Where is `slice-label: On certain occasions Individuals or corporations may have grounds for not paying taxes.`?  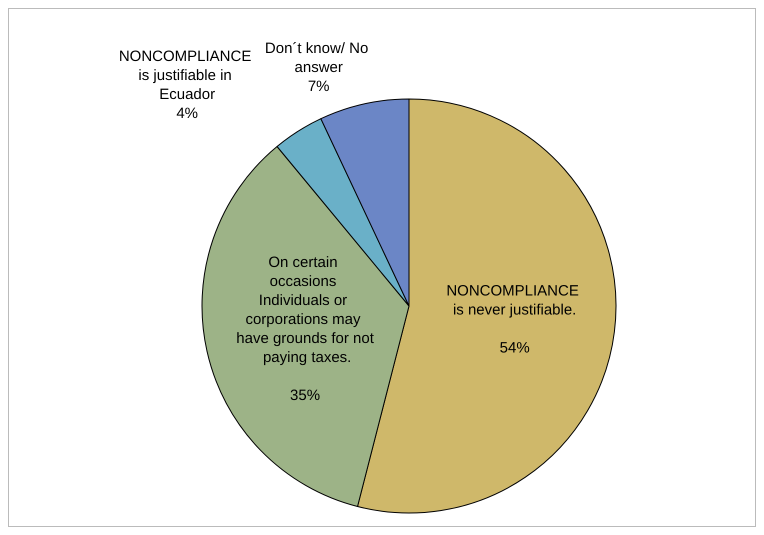
slice-label: On certain occasions Individuals or corporations may have grounds for not paying taxes. is located at coordinates (305, 310).